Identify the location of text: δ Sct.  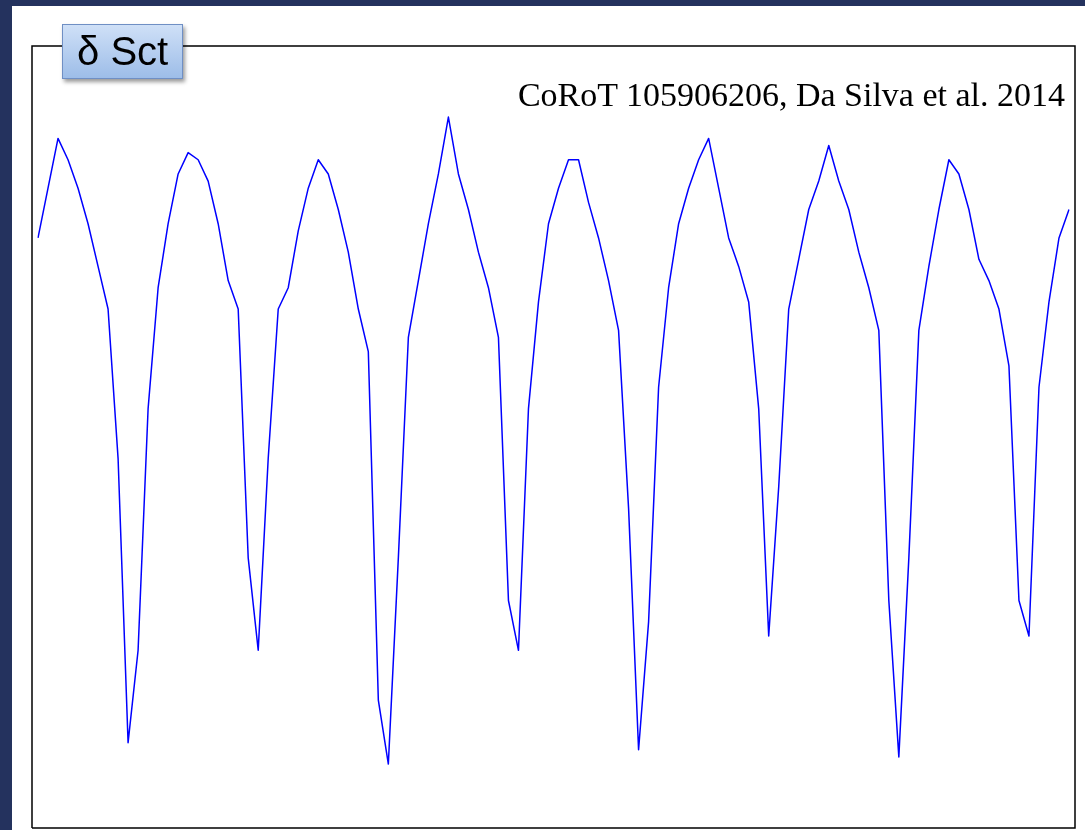
(123, 51).